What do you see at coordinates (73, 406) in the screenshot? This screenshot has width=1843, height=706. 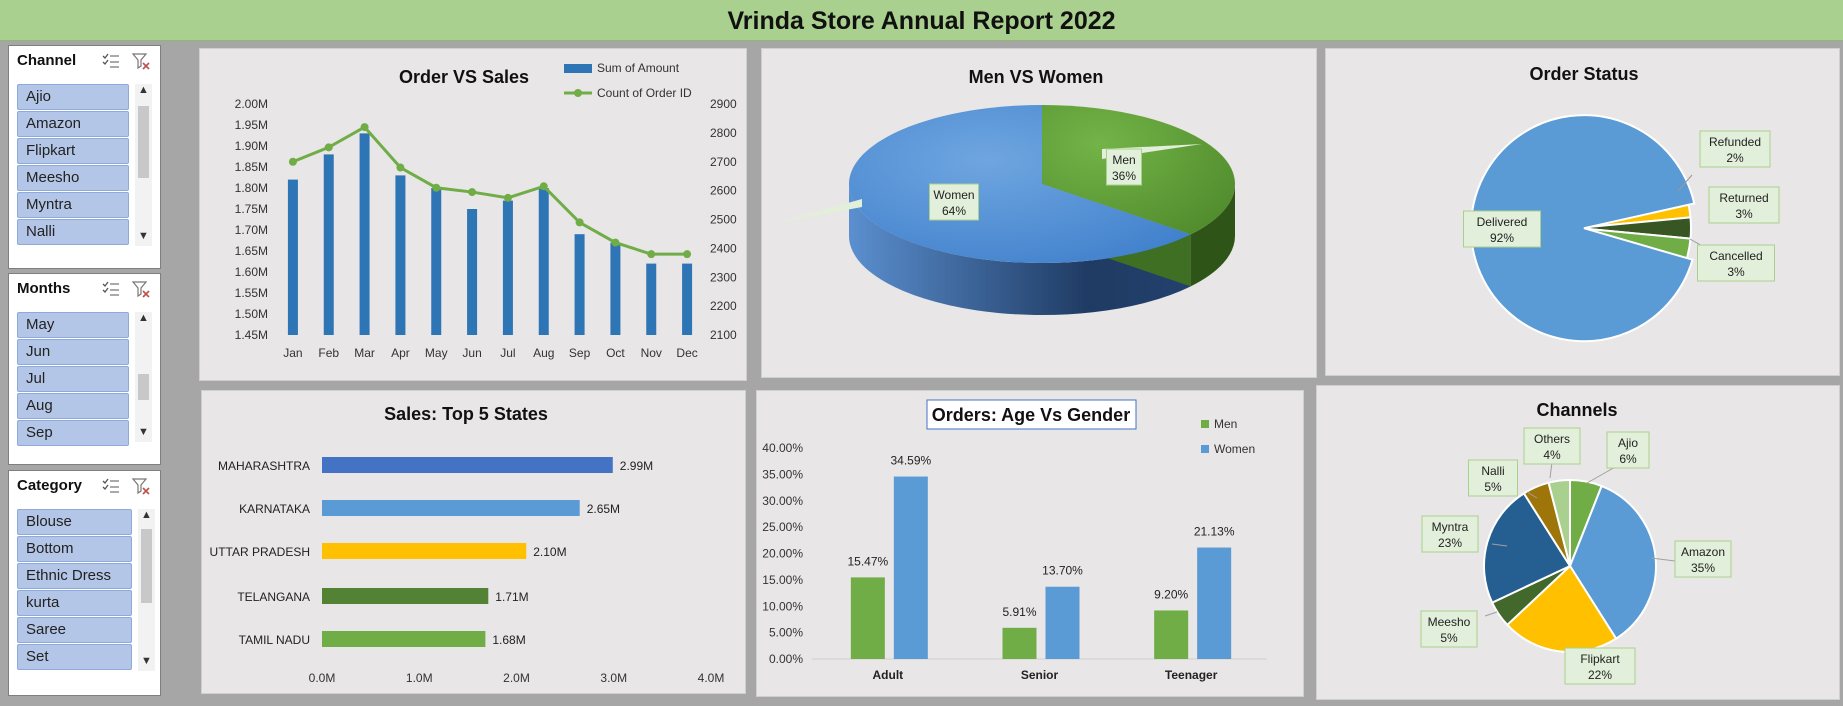 I see `slicer-item-aug: Aug` at bounding box center [73, 406].